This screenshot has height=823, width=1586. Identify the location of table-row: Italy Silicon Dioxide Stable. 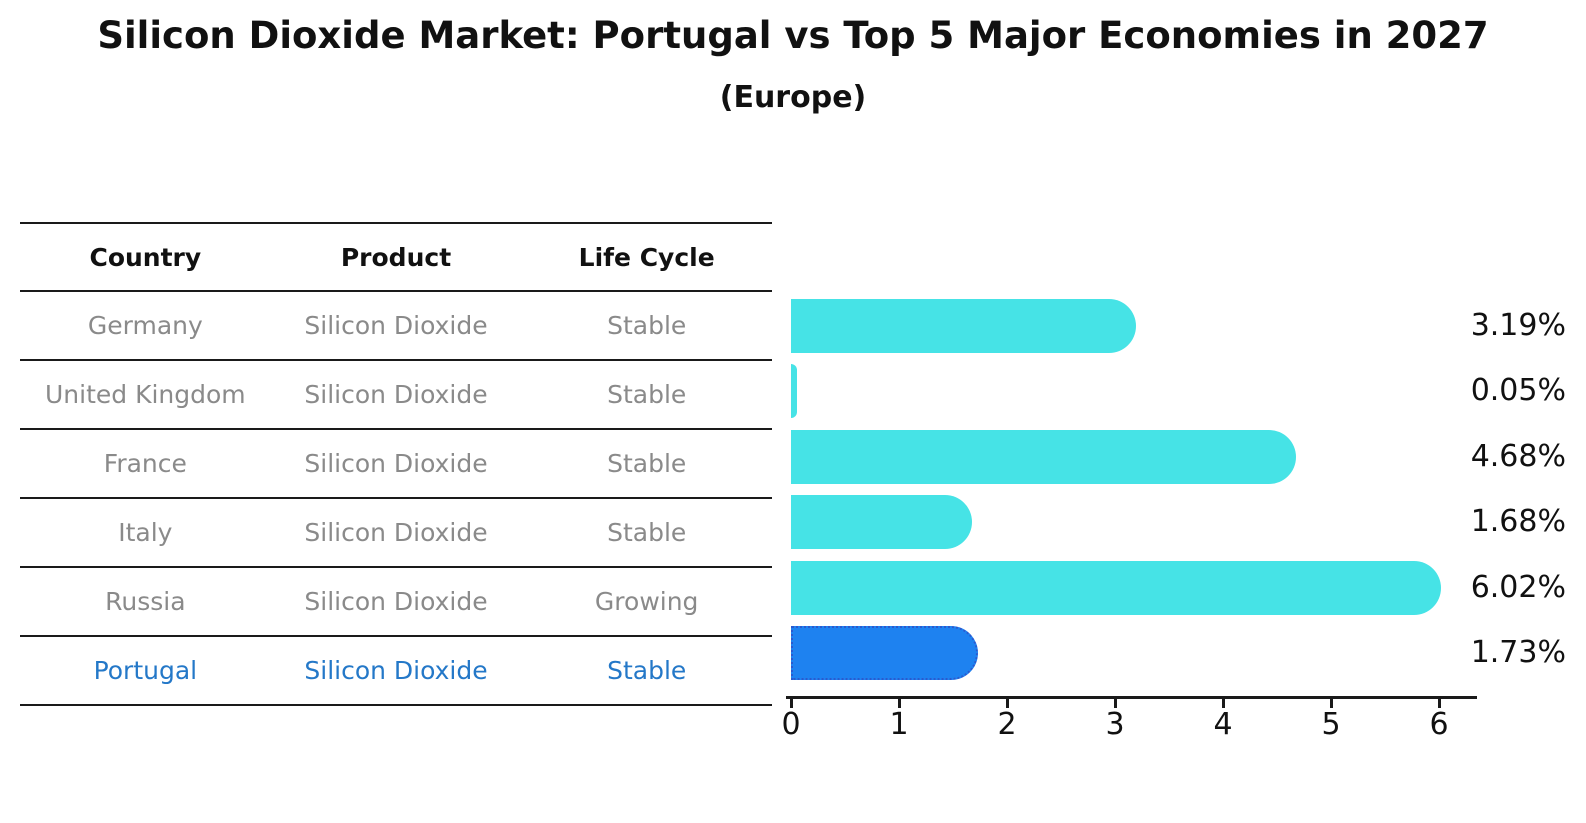
(396, 533).